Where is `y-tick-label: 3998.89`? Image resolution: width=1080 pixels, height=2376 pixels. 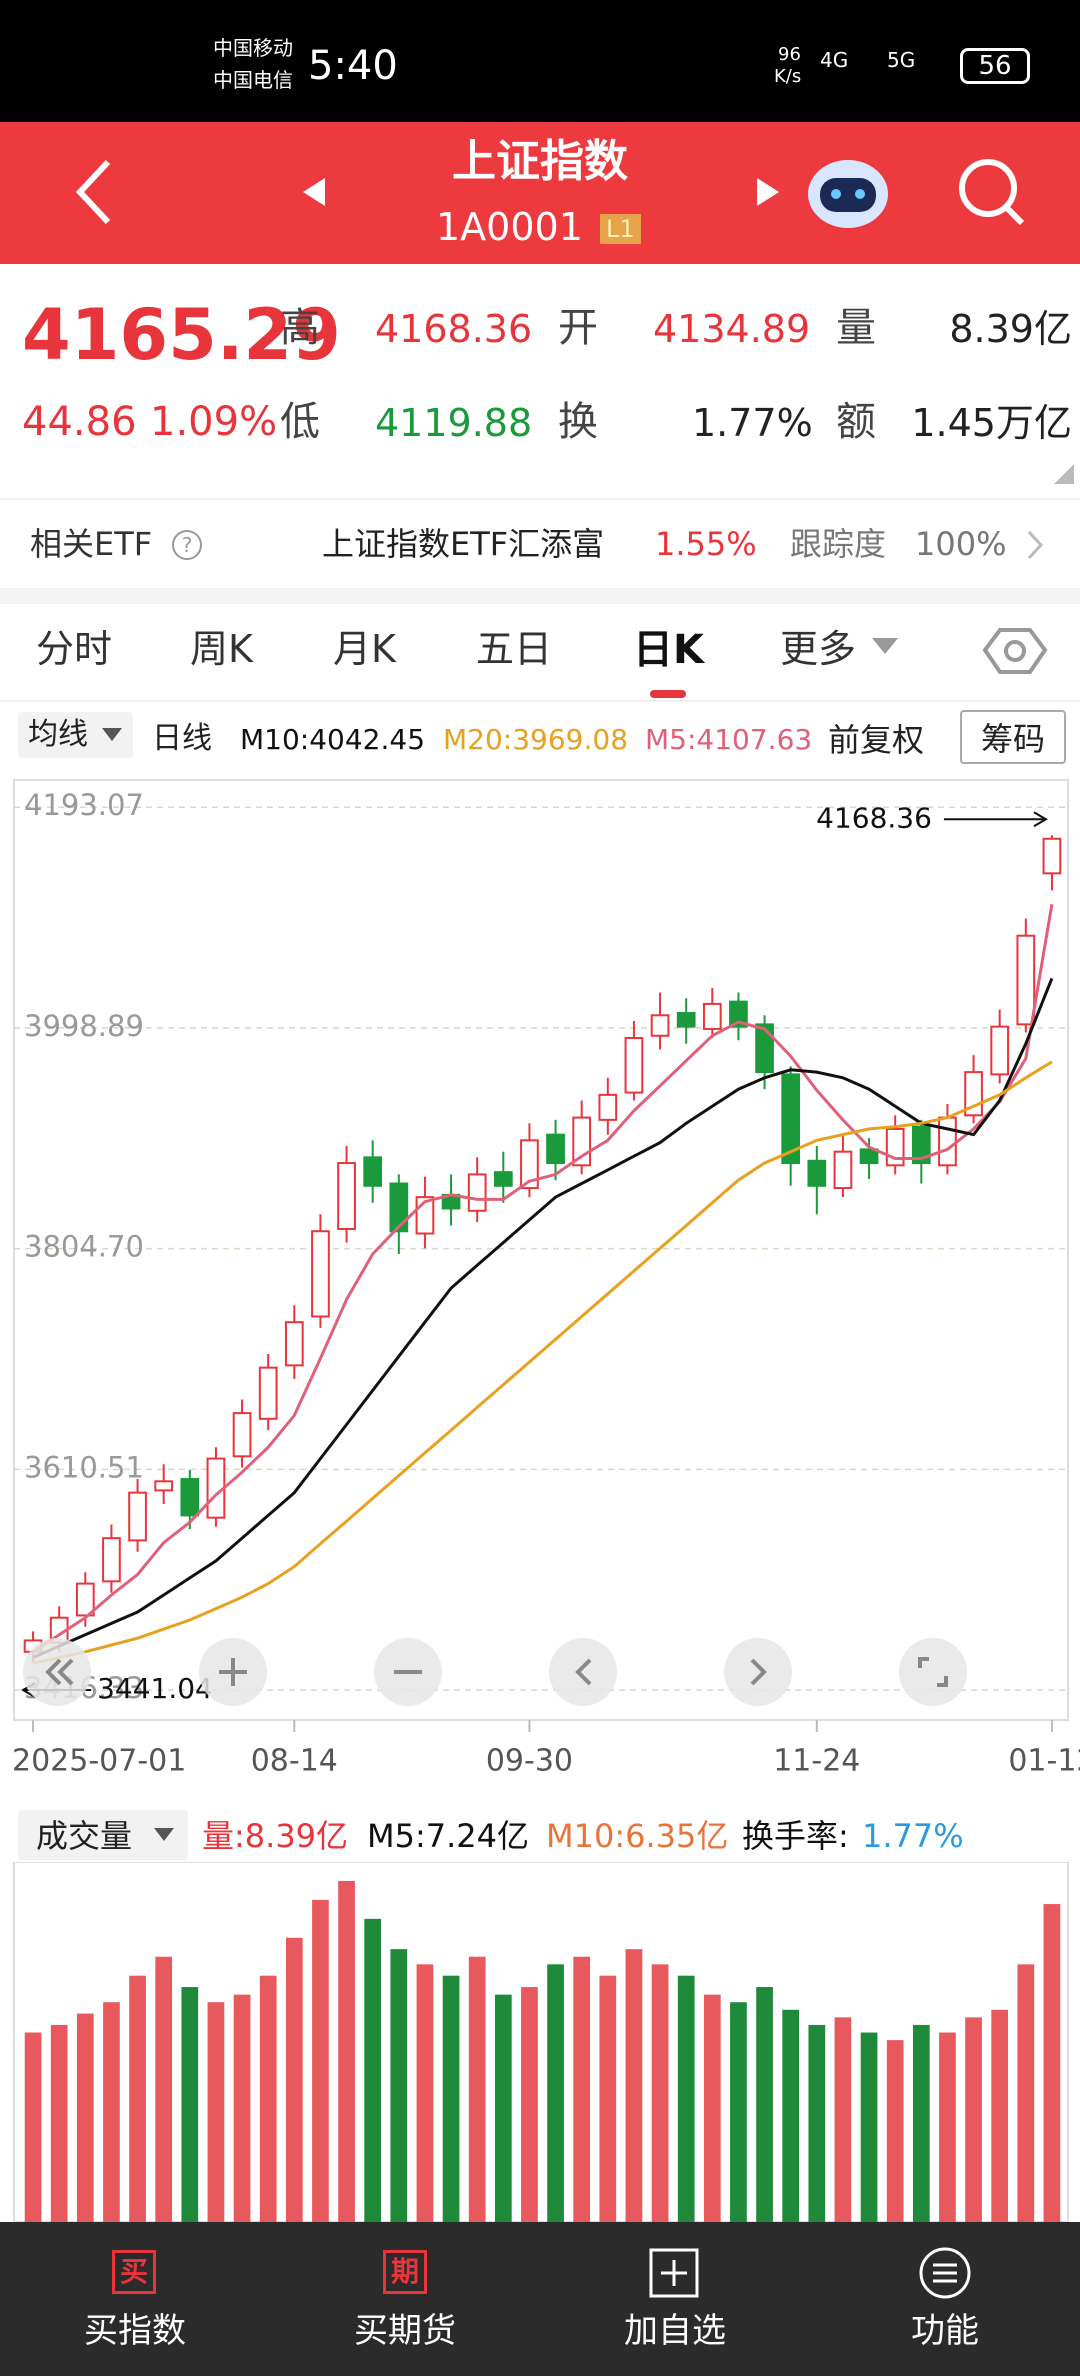 y-tick-label: 3998.89 is located at coordinates (84, 1026).